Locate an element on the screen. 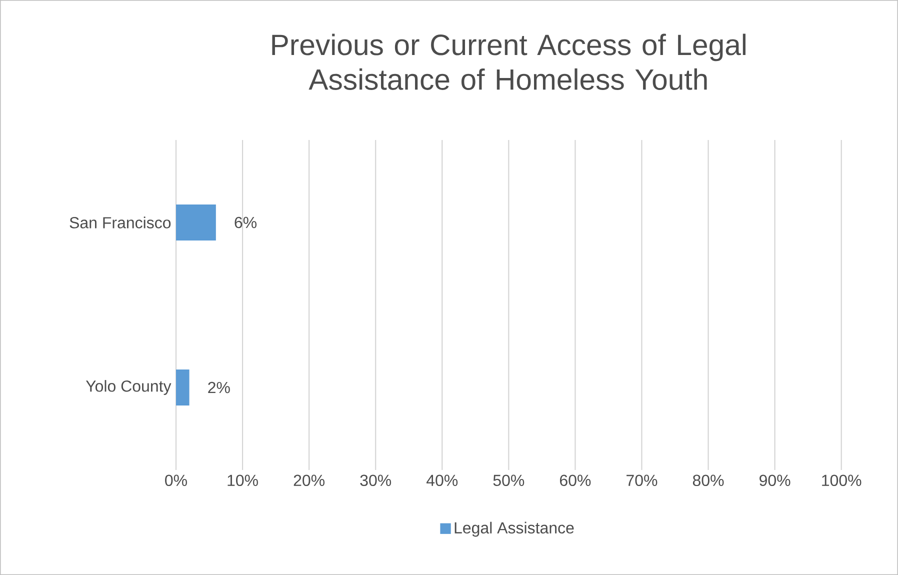  chart-title: Previous or Current Access of Legal Assistance of Homeless Youth is located at coordinates (509, 62).